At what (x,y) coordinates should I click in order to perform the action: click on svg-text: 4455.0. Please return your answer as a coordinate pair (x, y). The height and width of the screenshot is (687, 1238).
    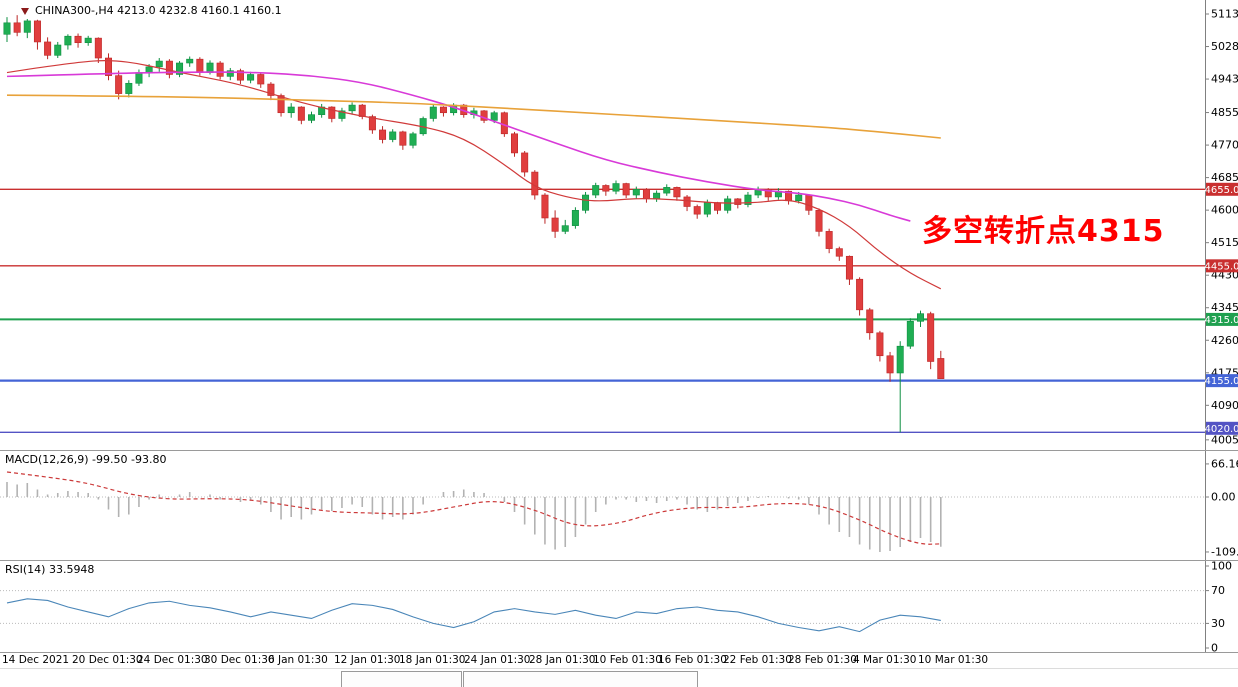
    Looking at the image, I should click on (1221, 266).